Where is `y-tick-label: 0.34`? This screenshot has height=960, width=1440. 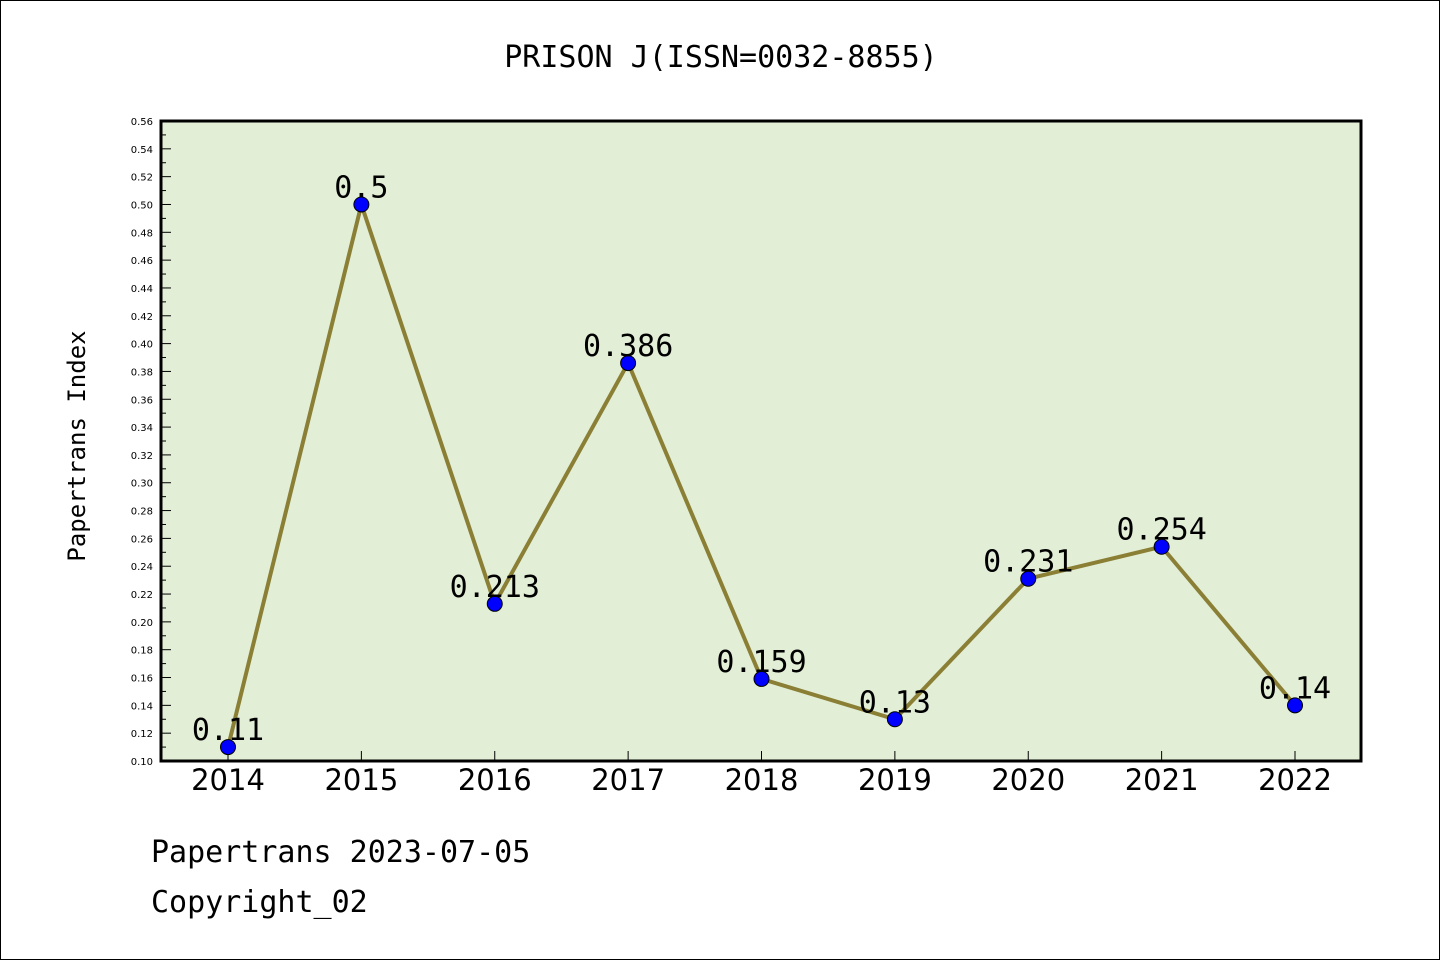 y-tick-label: 0.34 is located at coordinates (142, 428).